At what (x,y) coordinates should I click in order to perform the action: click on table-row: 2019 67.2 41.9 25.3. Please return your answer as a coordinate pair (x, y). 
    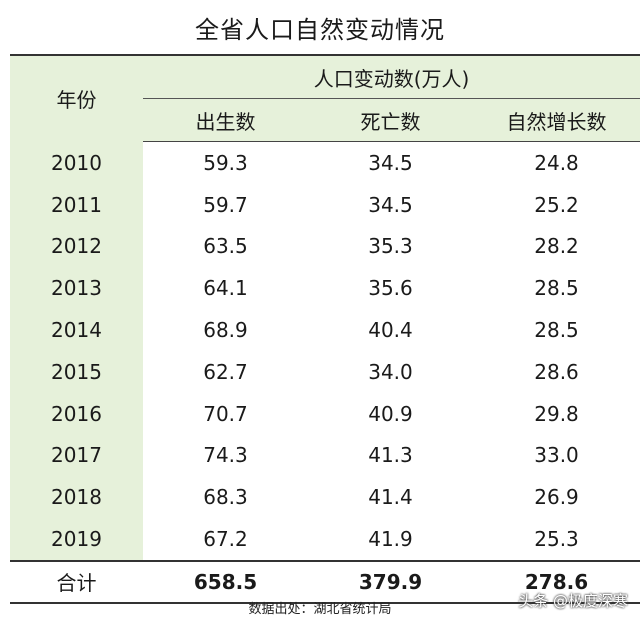
    Looking at the image, I should click on (325, 539).